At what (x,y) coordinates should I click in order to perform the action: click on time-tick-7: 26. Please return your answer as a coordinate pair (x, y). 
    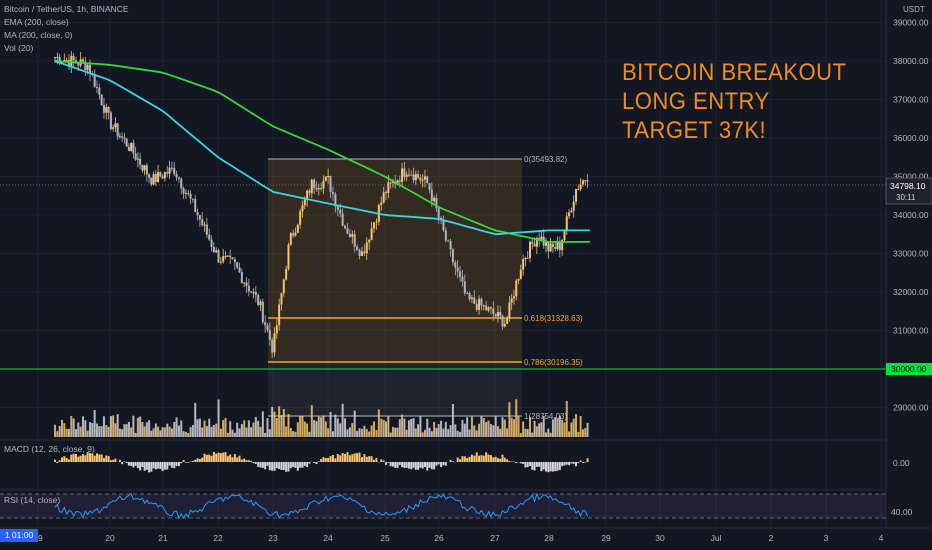
    Looking at the image, I should click on (439, 538).